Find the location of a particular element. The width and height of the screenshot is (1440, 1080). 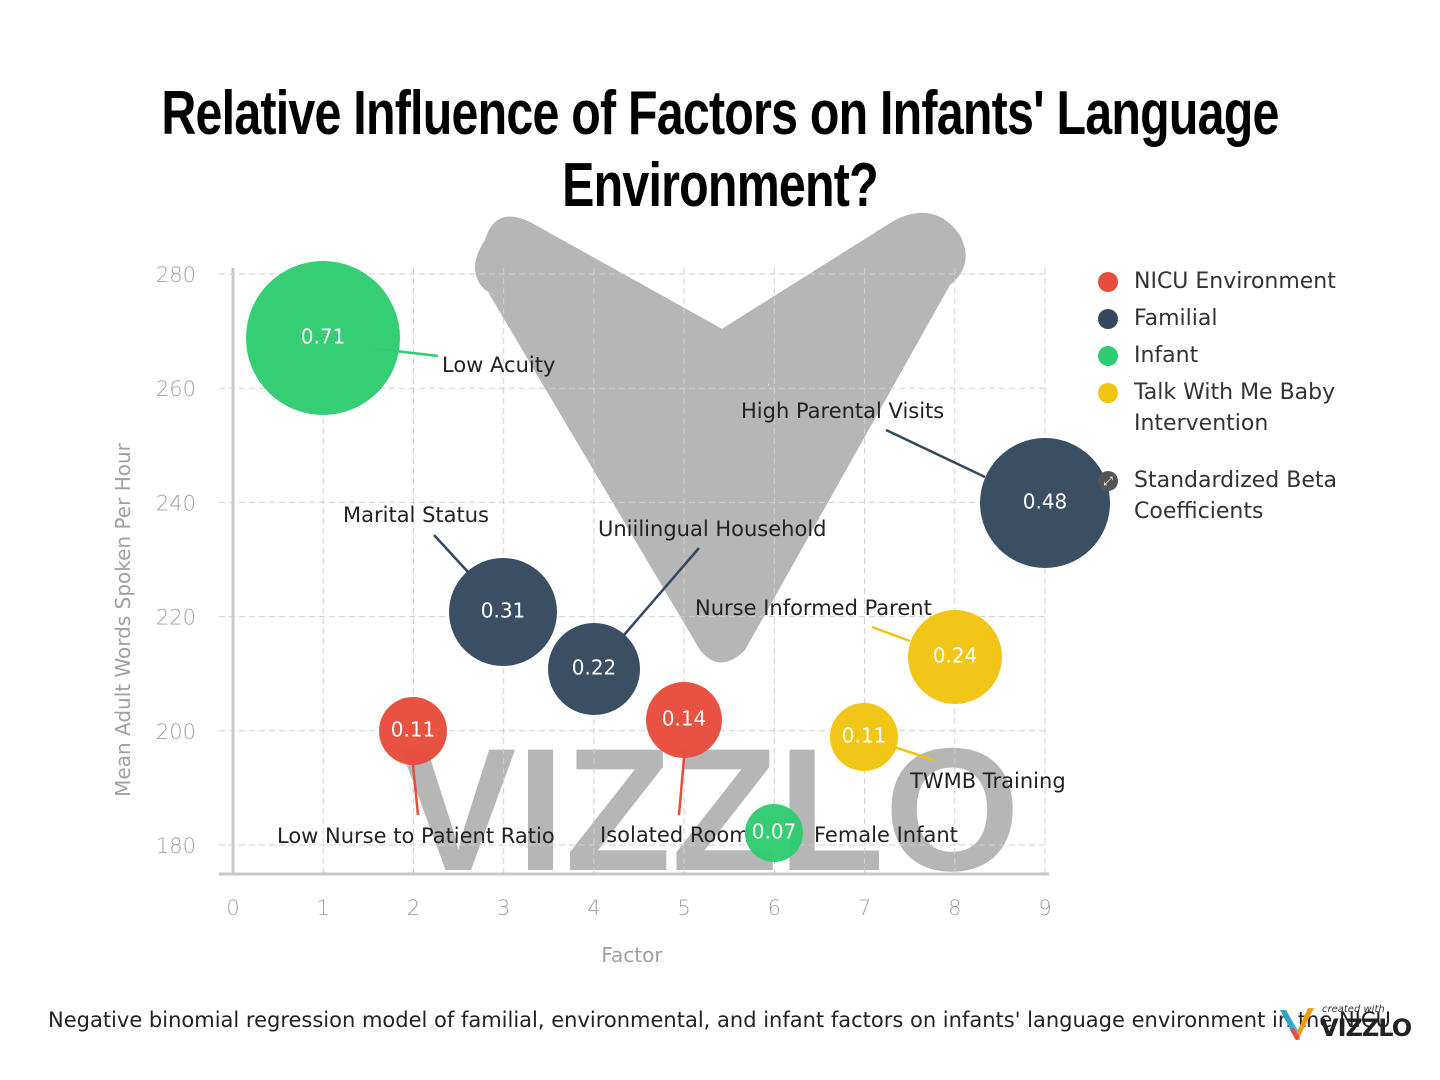

y-tick-label: 180 is located at coordinates (176, 846).